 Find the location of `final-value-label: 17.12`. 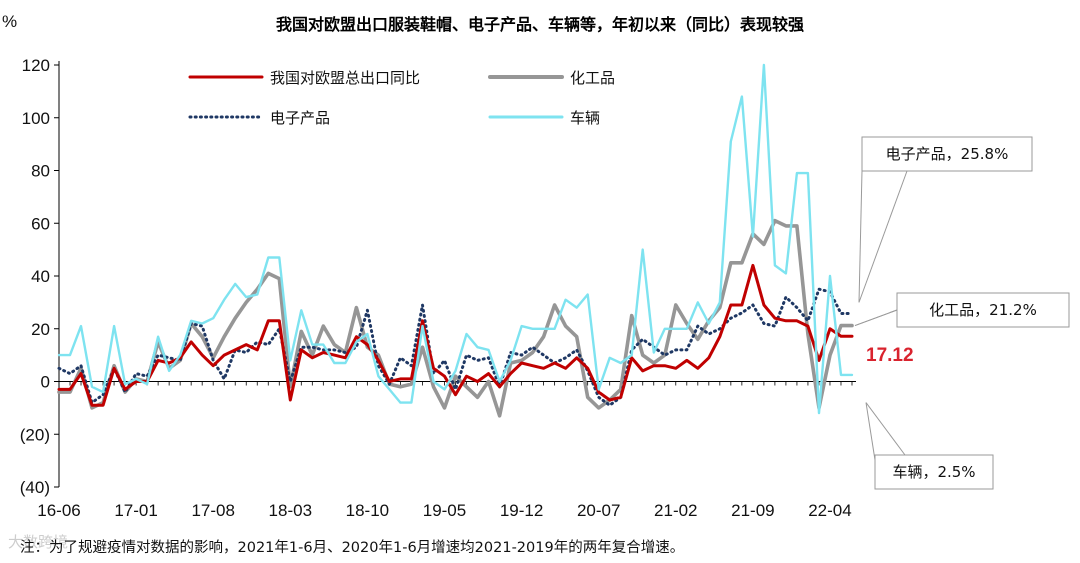

final-value-label: 17.12 is located at coordinates (890, 355).